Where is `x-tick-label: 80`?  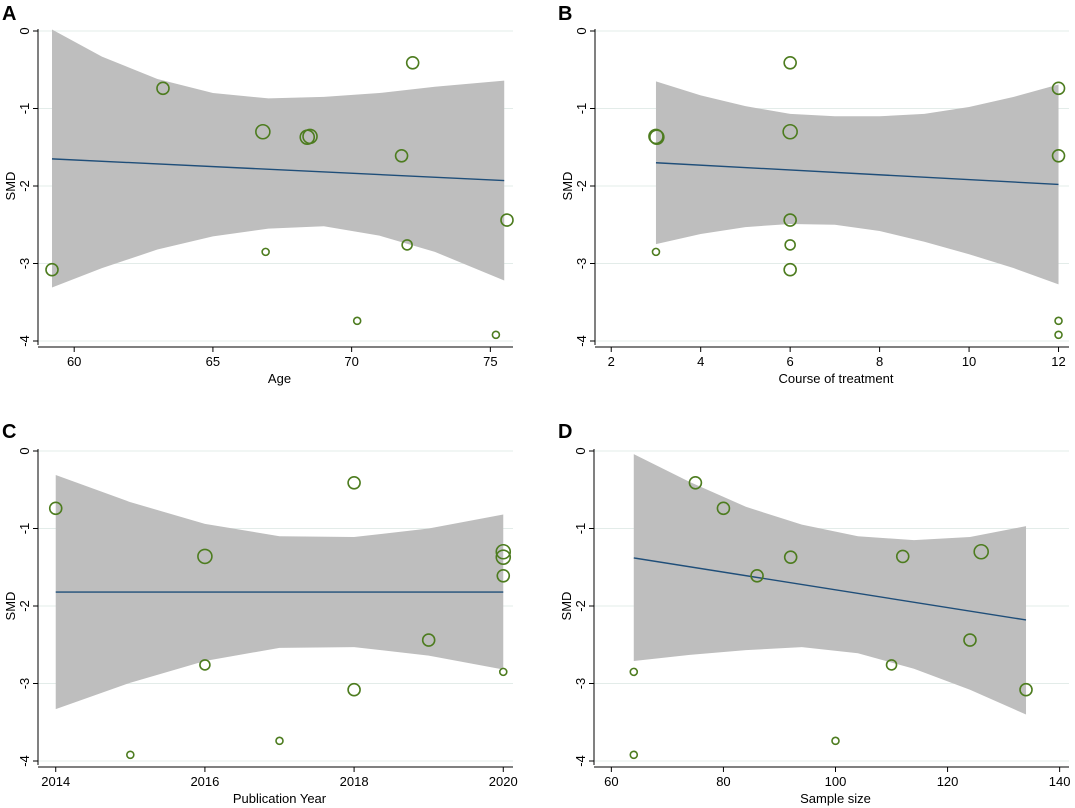 x-tick-label: 80 is located at coordinates (723, 781).